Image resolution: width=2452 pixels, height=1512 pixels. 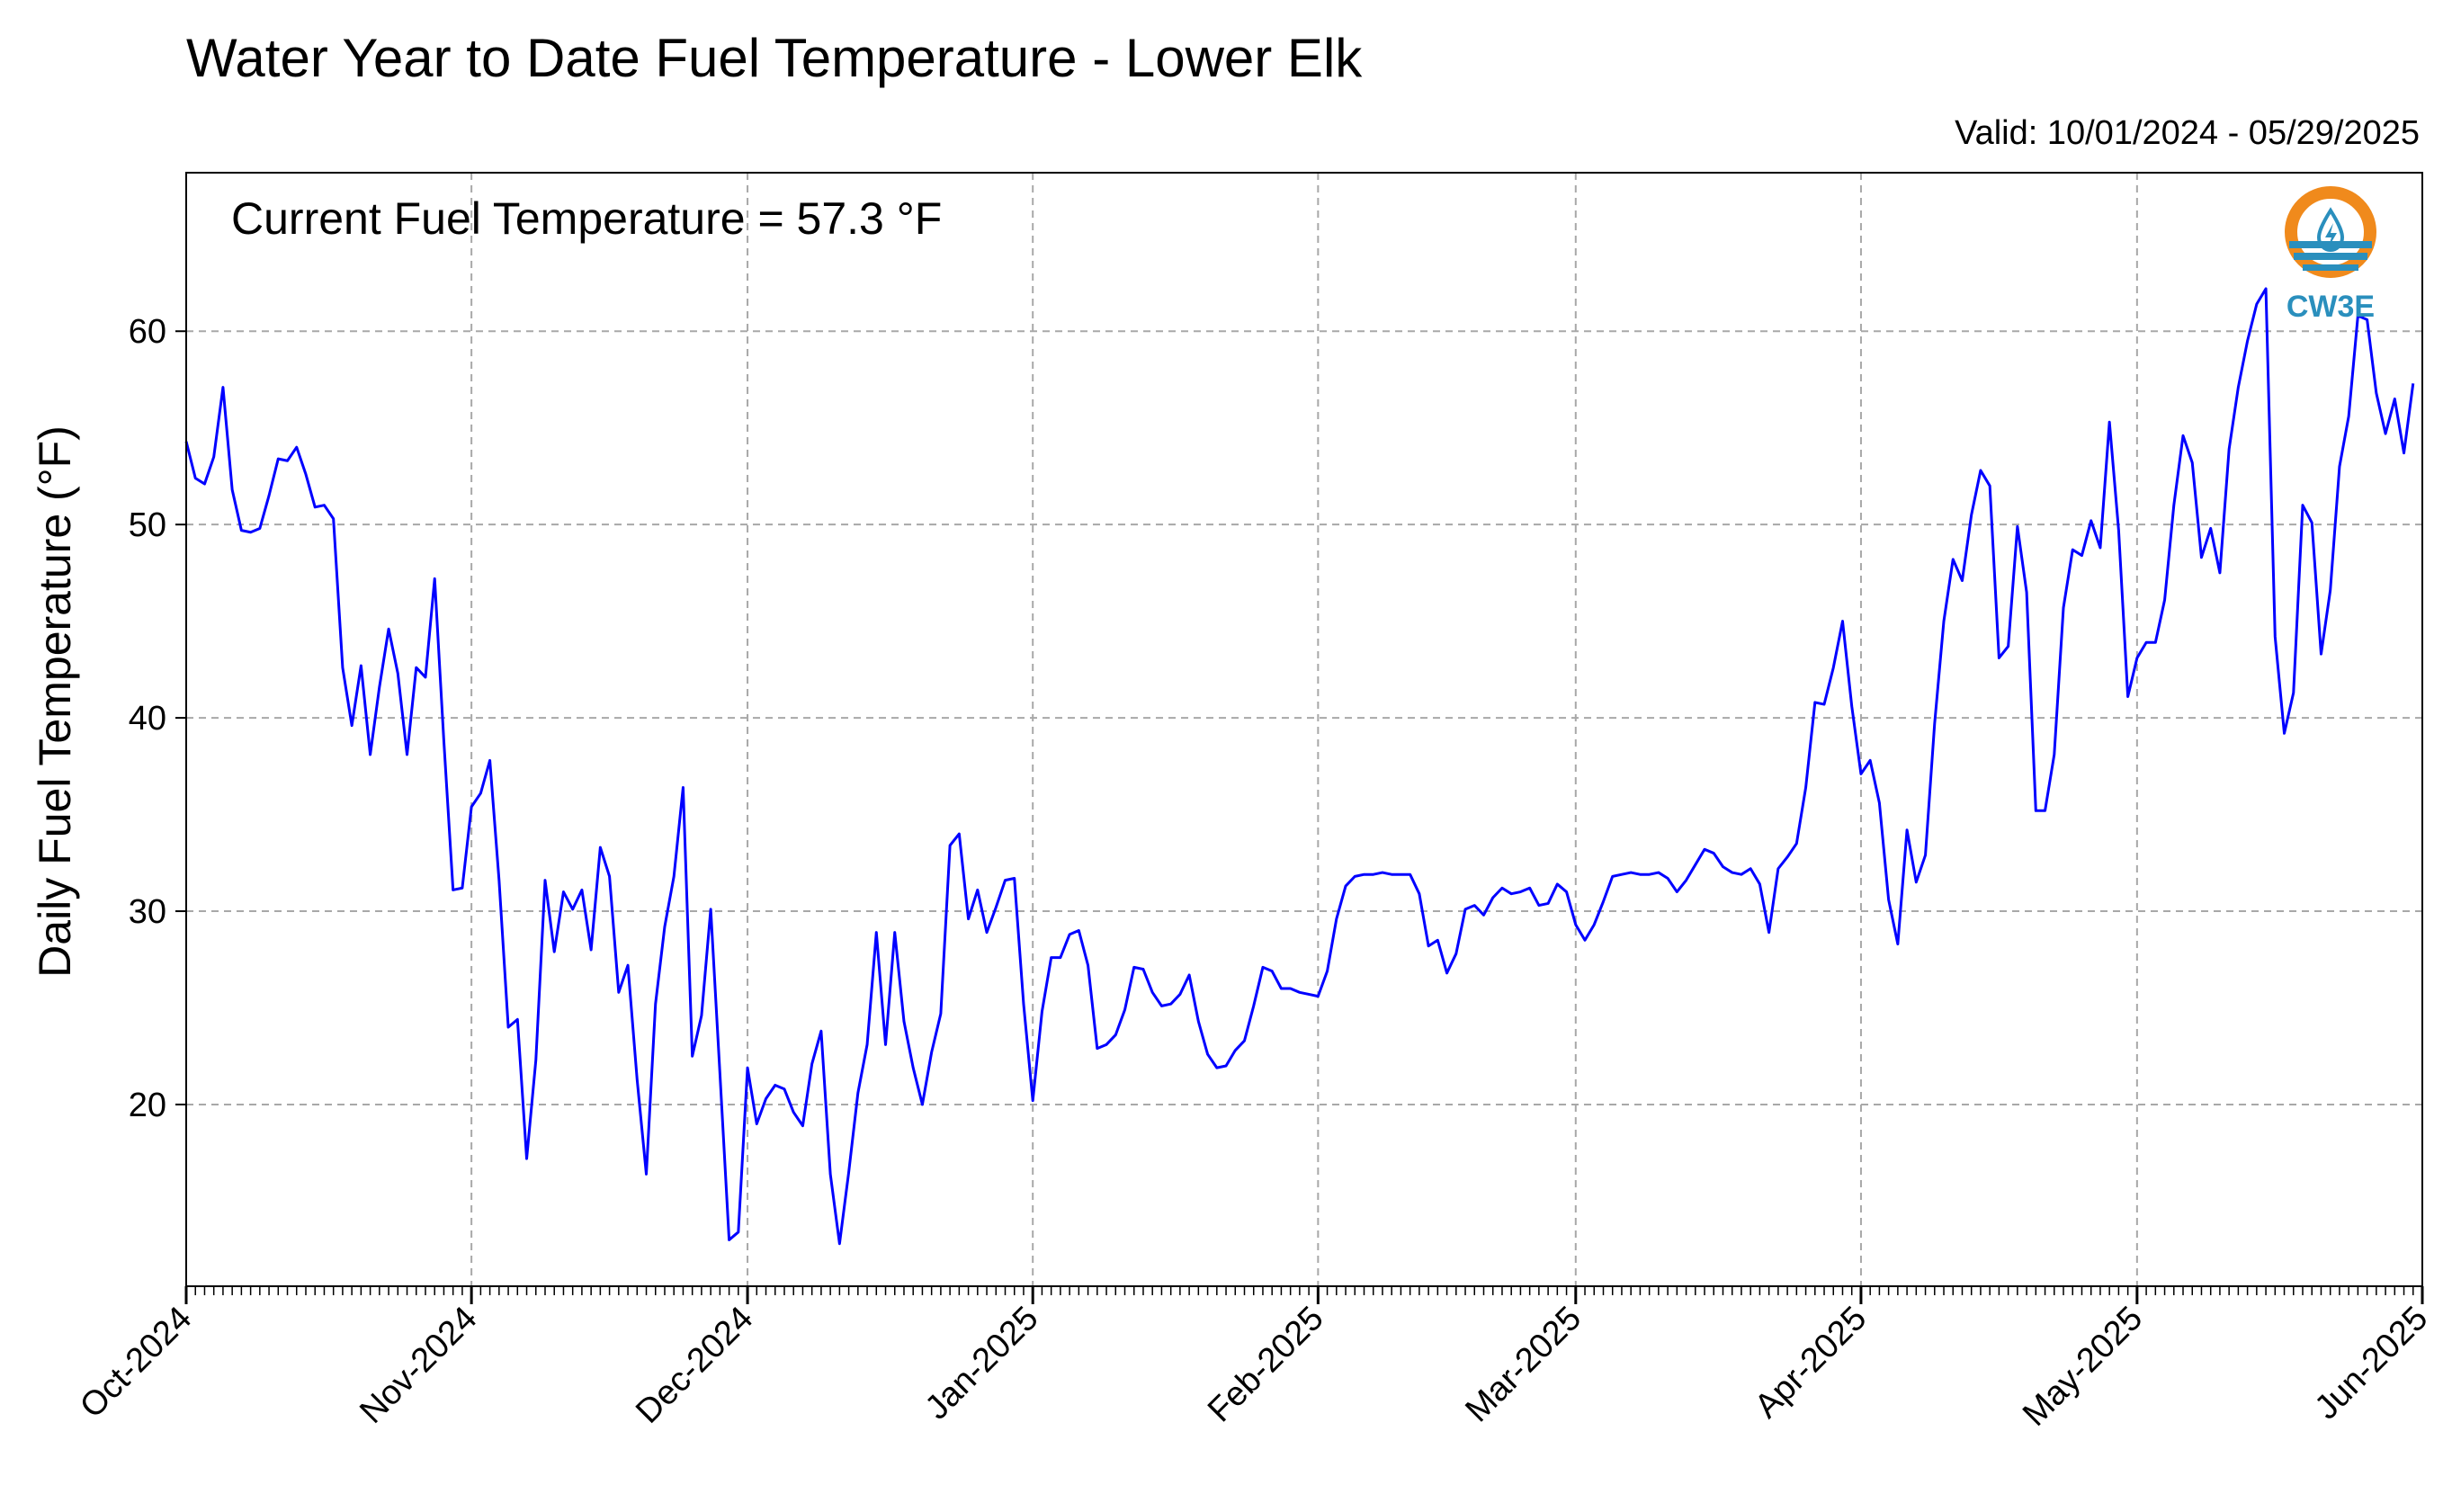 What do you see at coordinates (147, 1105) in the screenshot?
I see `y-tick-label: 20` at bounding box center [147, 1105].